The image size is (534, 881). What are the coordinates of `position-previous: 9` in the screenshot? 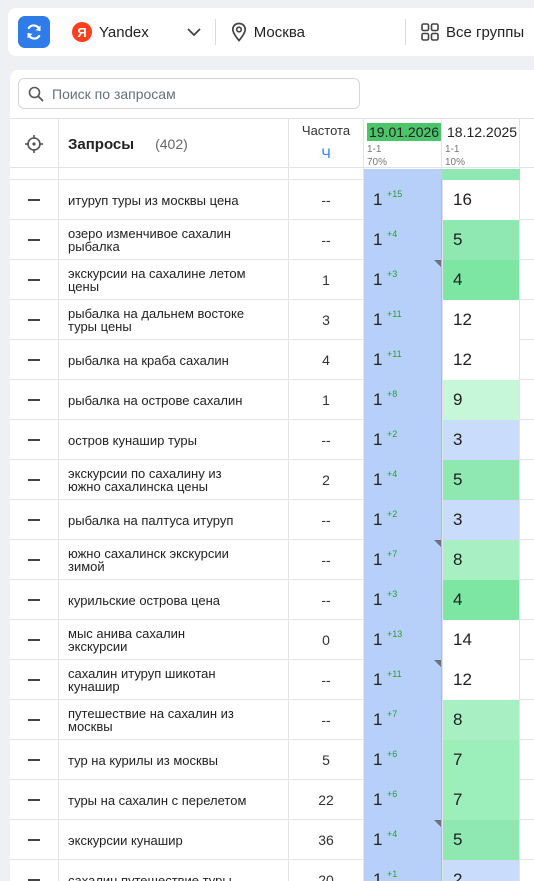 It's located at (481, 400).